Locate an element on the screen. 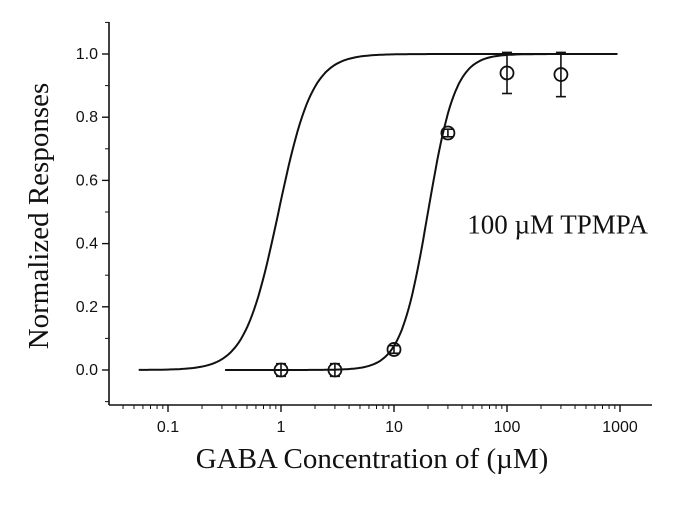  y-axis: 0.0 0.2 0.4 0.6 0.8 1.0 is located at coordinates (93, 213).